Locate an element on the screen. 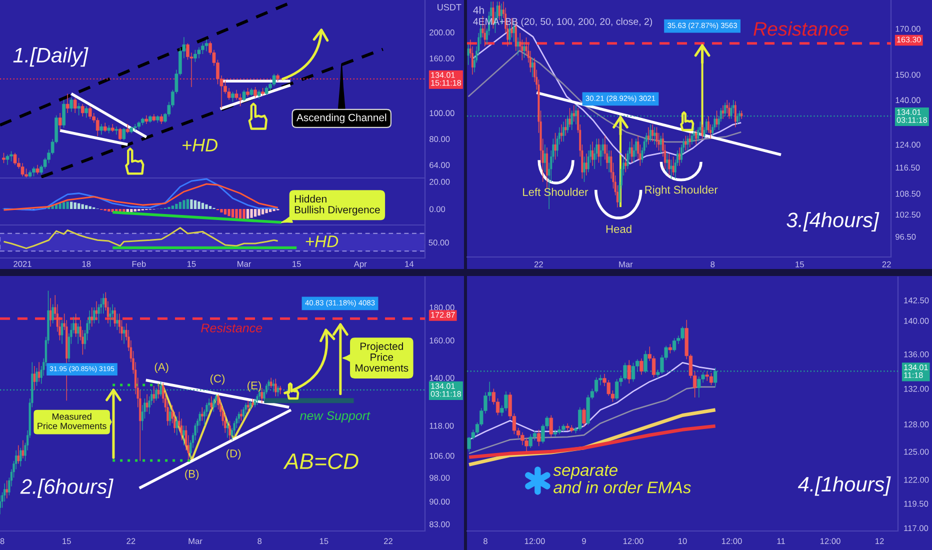 The height and width of the screenshot is (550, 932). annotation: Projected Price Movements is located at coordinates (382, 357).